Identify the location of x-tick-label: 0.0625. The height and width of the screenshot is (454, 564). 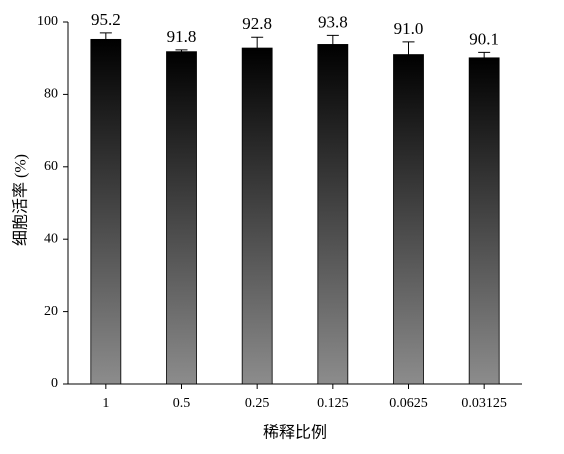
(408, 403).